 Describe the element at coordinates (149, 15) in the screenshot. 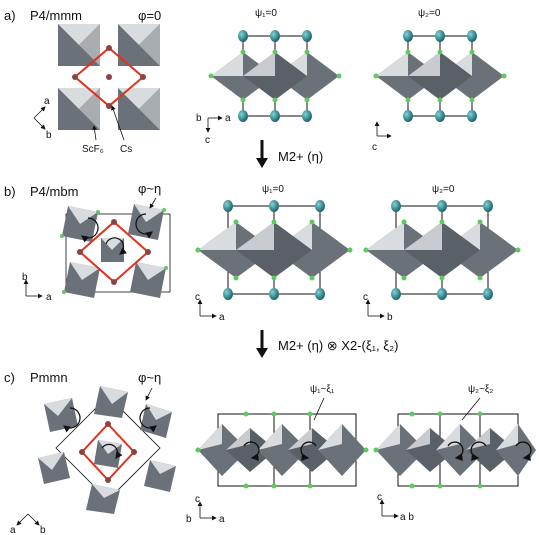

I see `panel-a-phi: φ=0` at that location.